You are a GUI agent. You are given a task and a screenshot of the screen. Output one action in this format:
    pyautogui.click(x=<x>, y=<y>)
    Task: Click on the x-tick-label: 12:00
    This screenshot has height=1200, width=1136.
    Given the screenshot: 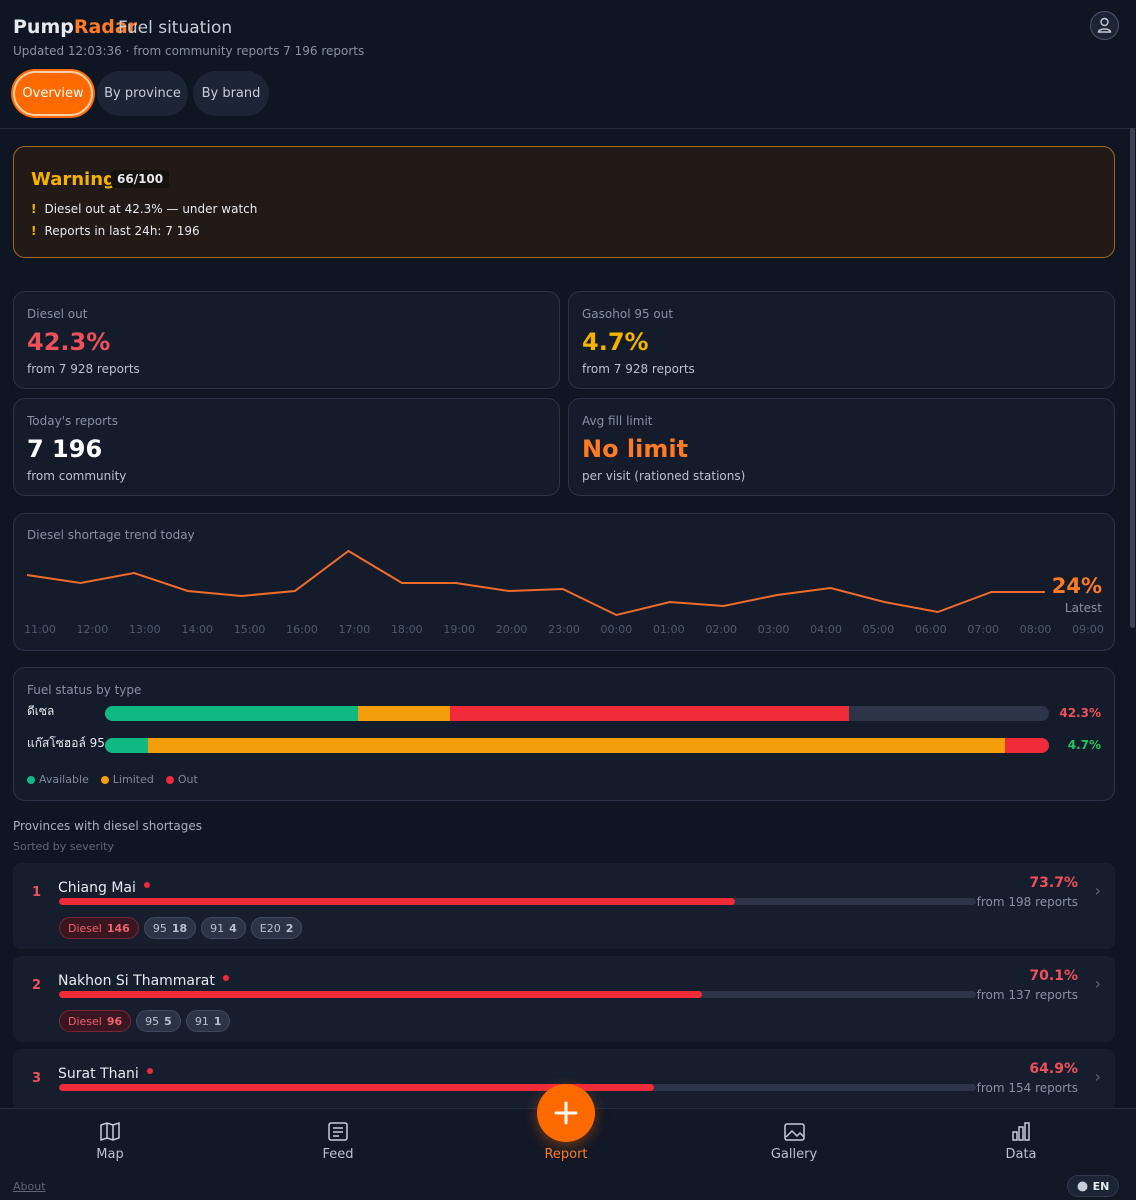 What is the action you would take?
    pyautogui.click(x=93, y=629)
    